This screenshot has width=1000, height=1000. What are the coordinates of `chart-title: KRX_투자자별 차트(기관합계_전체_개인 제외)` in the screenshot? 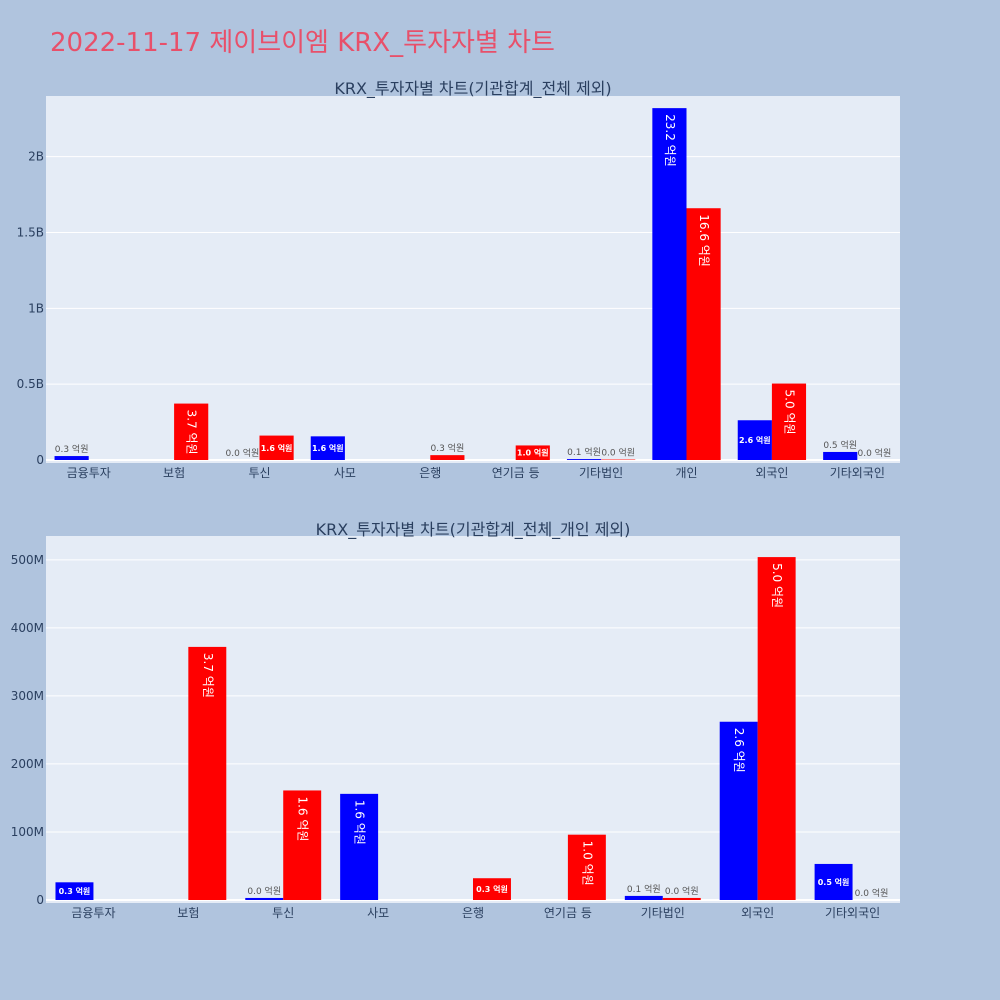 It's located at (473, 530).